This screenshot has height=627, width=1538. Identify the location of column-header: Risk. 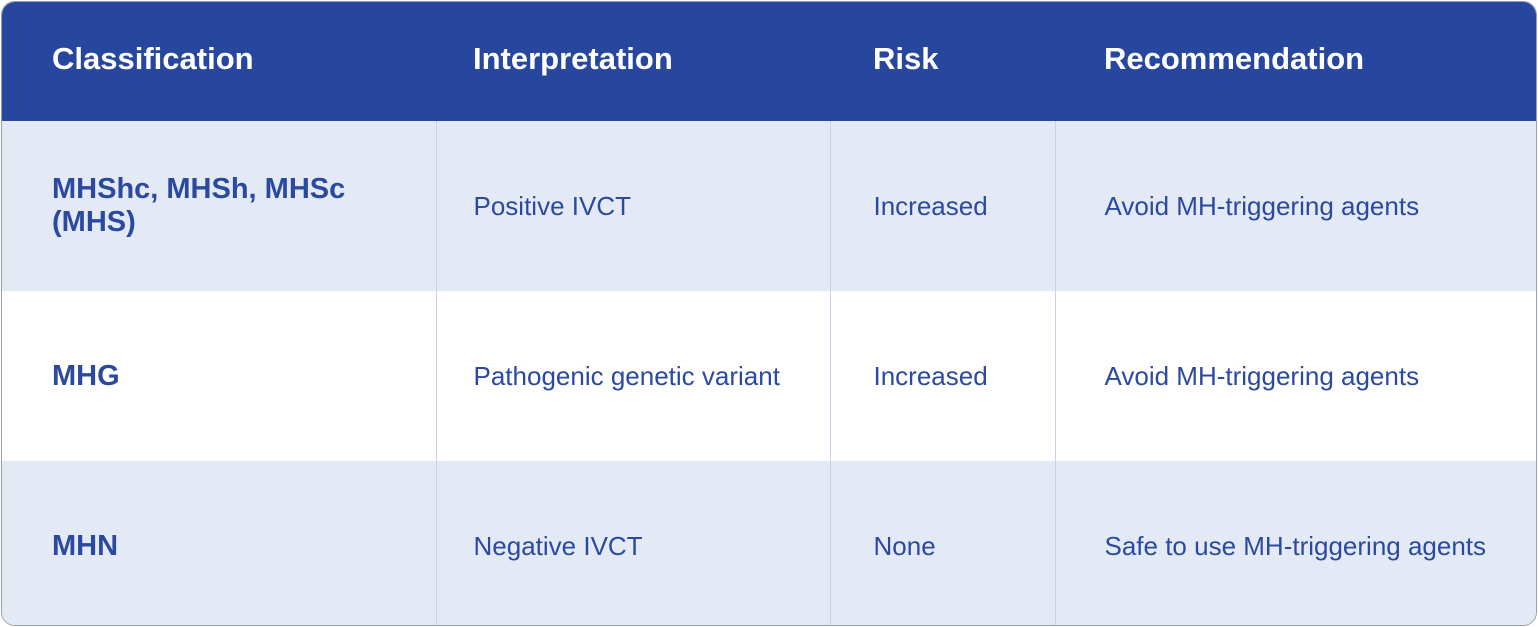
(942, 61).